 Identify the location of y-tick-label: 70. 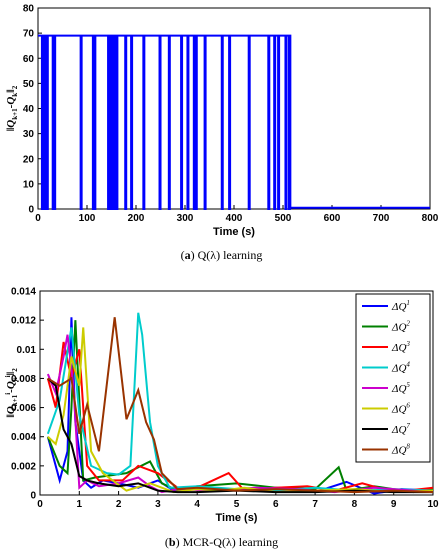
(29, 34).